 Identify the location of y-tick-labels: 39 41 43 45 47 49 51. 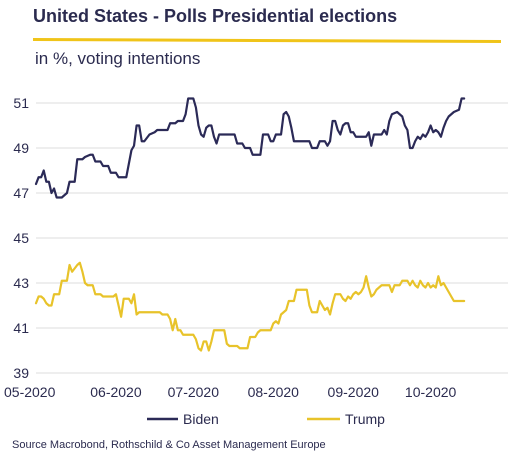
(21, 238).